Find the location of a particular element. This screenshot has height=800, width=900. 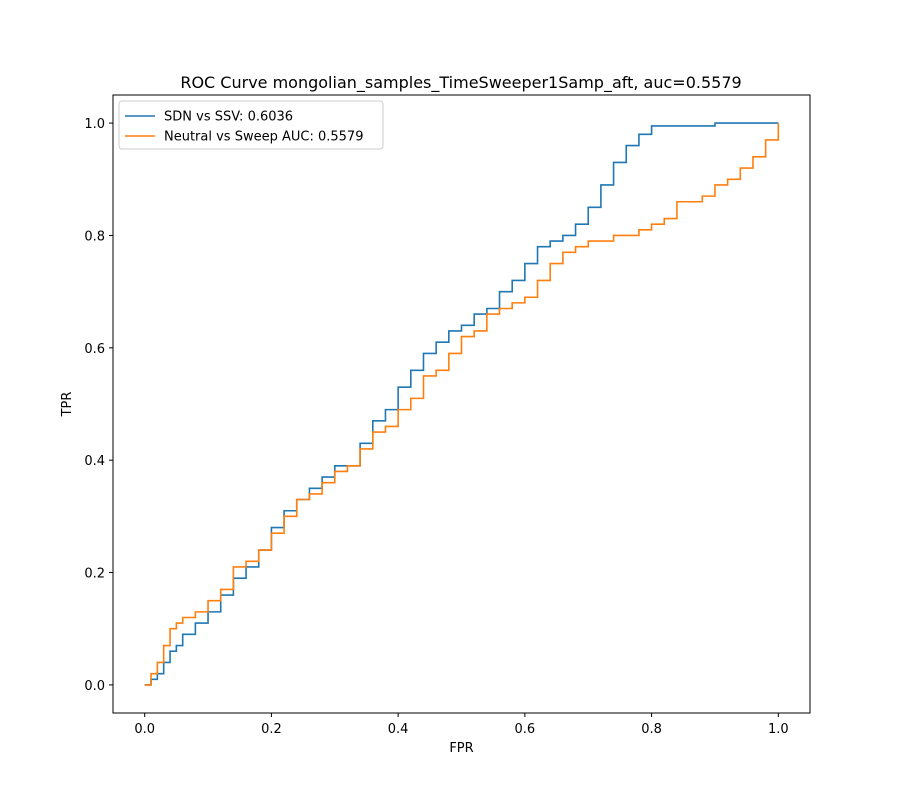

y-tick-label: 0.0 is located at coordinates (94, 686).